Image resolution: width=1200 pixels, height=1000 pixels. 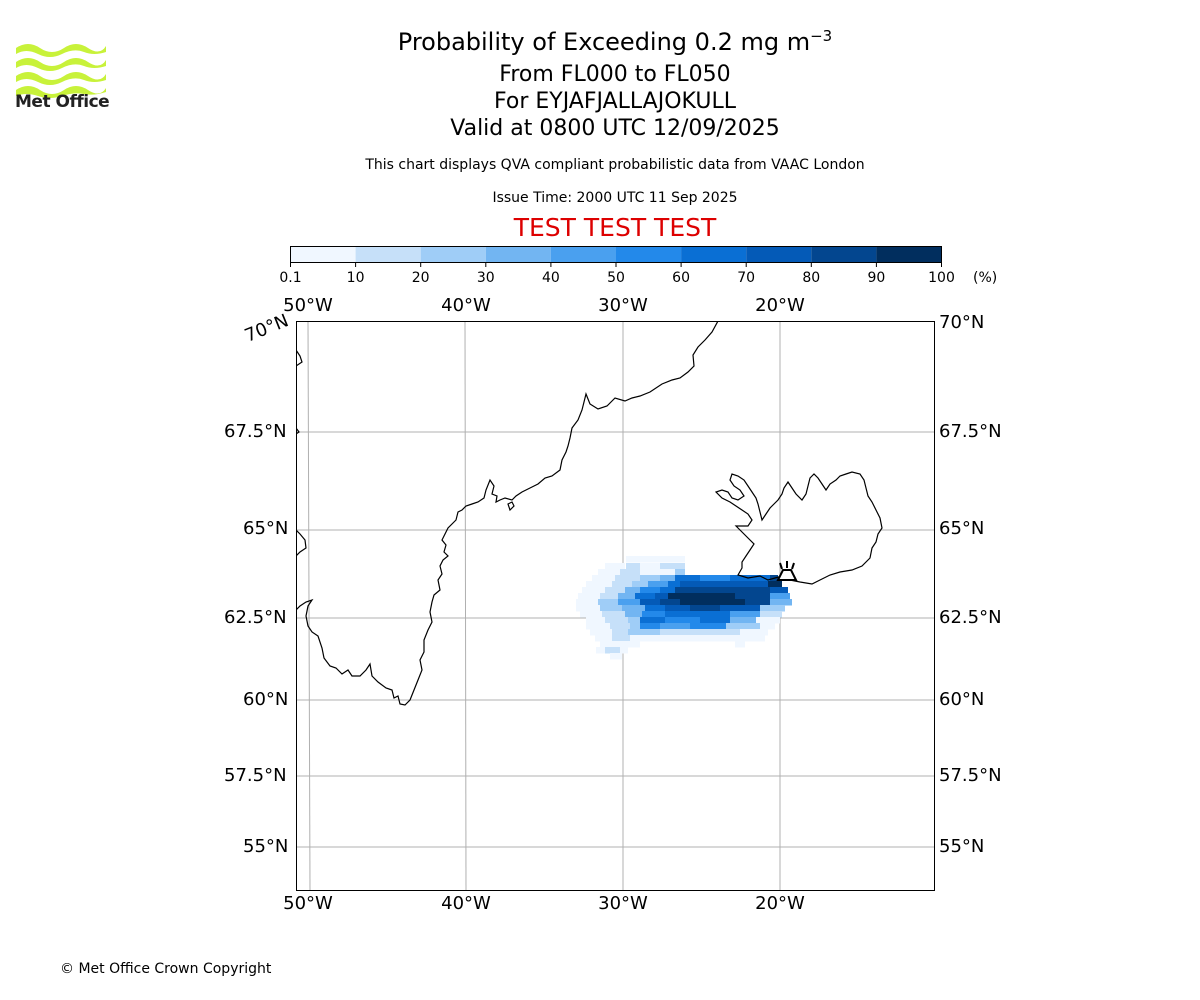 I want to click on lat-label-left: 65°N, so click(x=266, y=528).